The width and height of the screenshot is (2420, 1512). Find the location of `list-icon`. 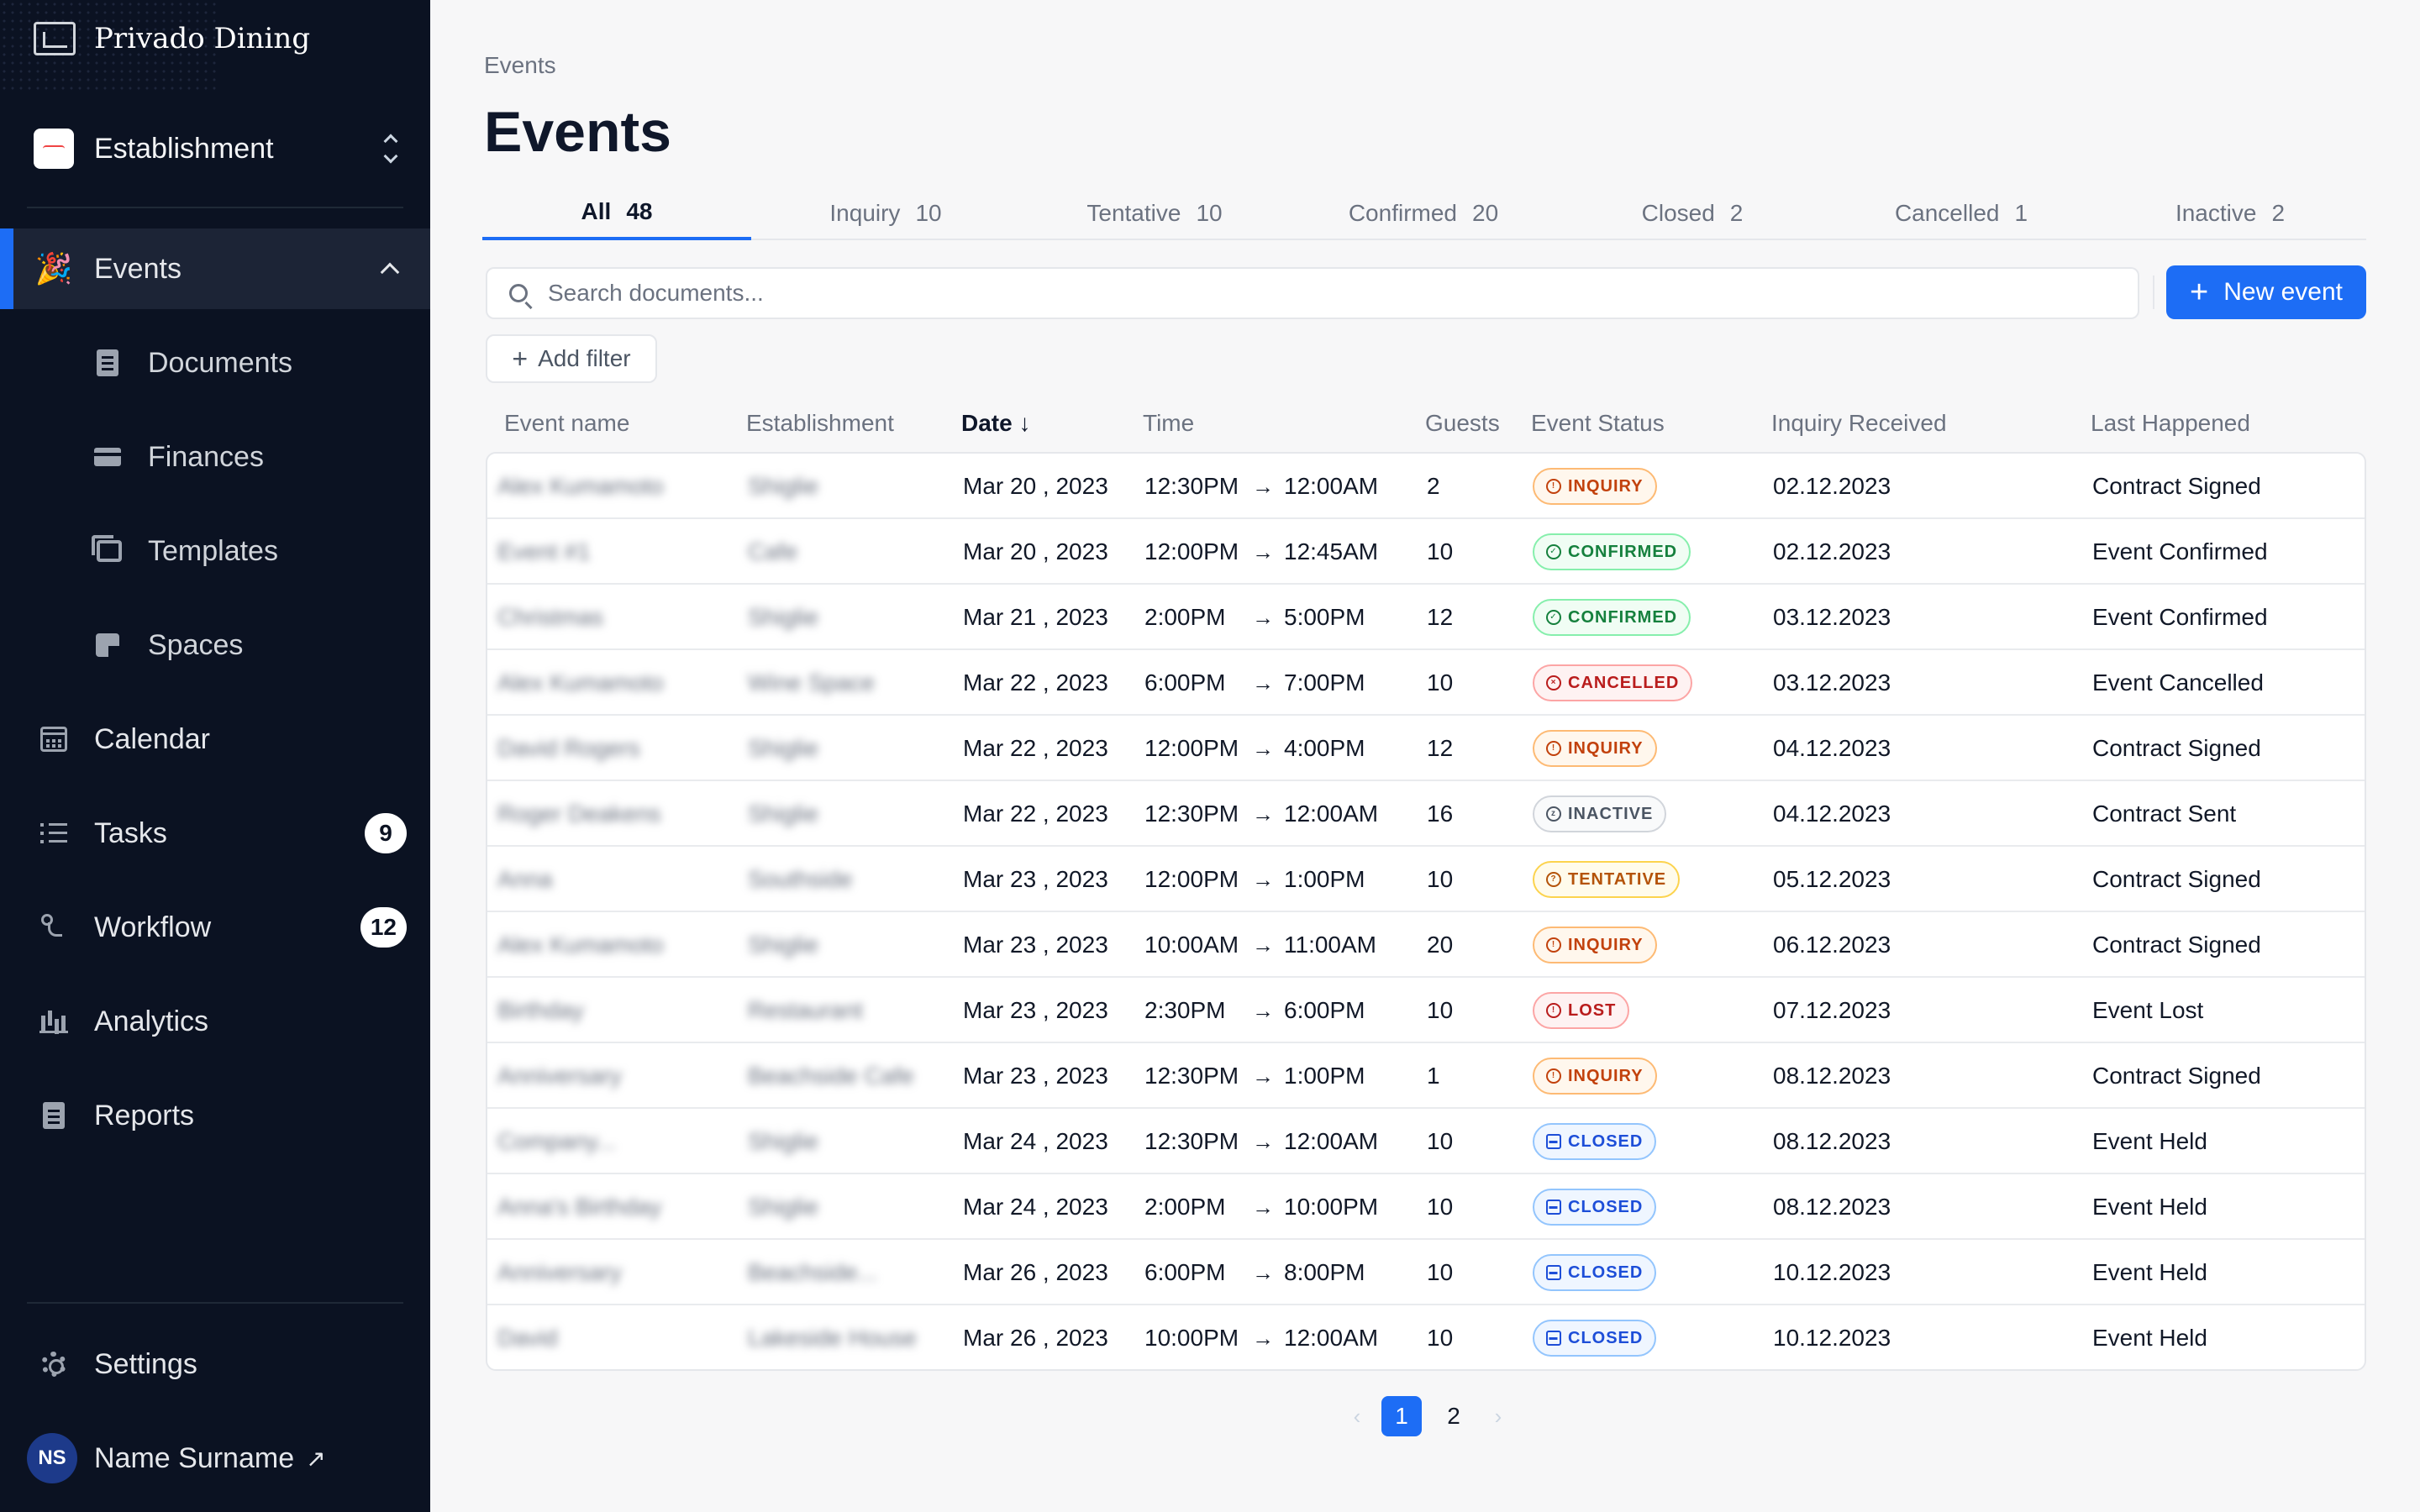

list-icon is located at coordinates (54, 833).